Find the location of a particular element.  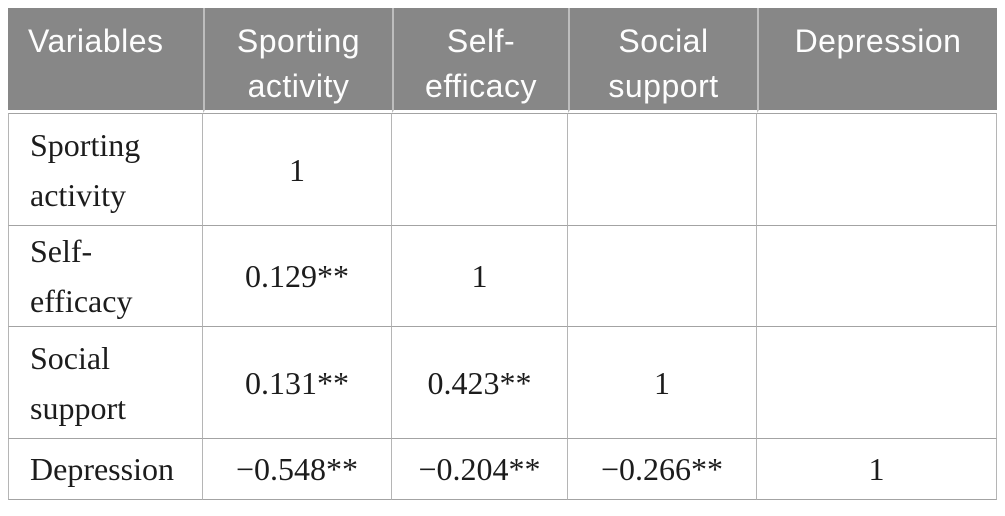

row-label-self-efficacy: Self-efficacy is located at coordinates (105, 276).